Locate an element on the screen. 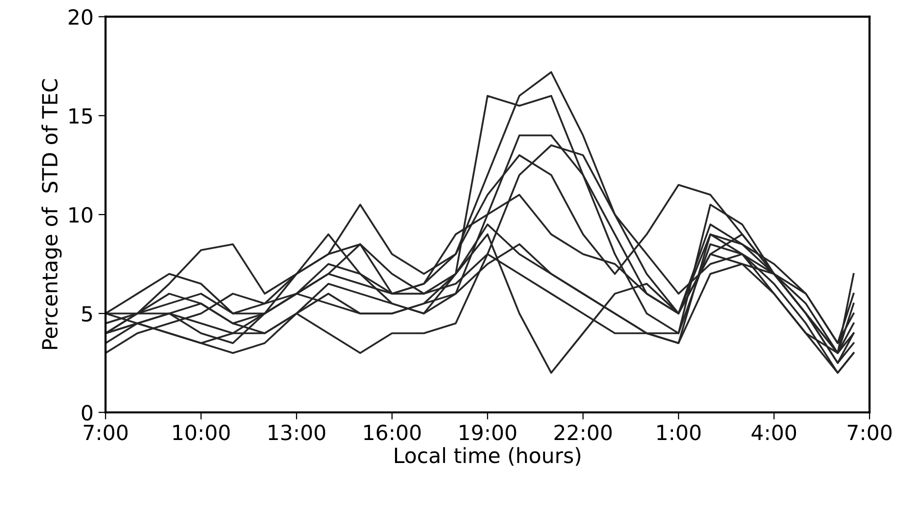  x-tick-label: 1:00 is located at coordinates (679, 432).